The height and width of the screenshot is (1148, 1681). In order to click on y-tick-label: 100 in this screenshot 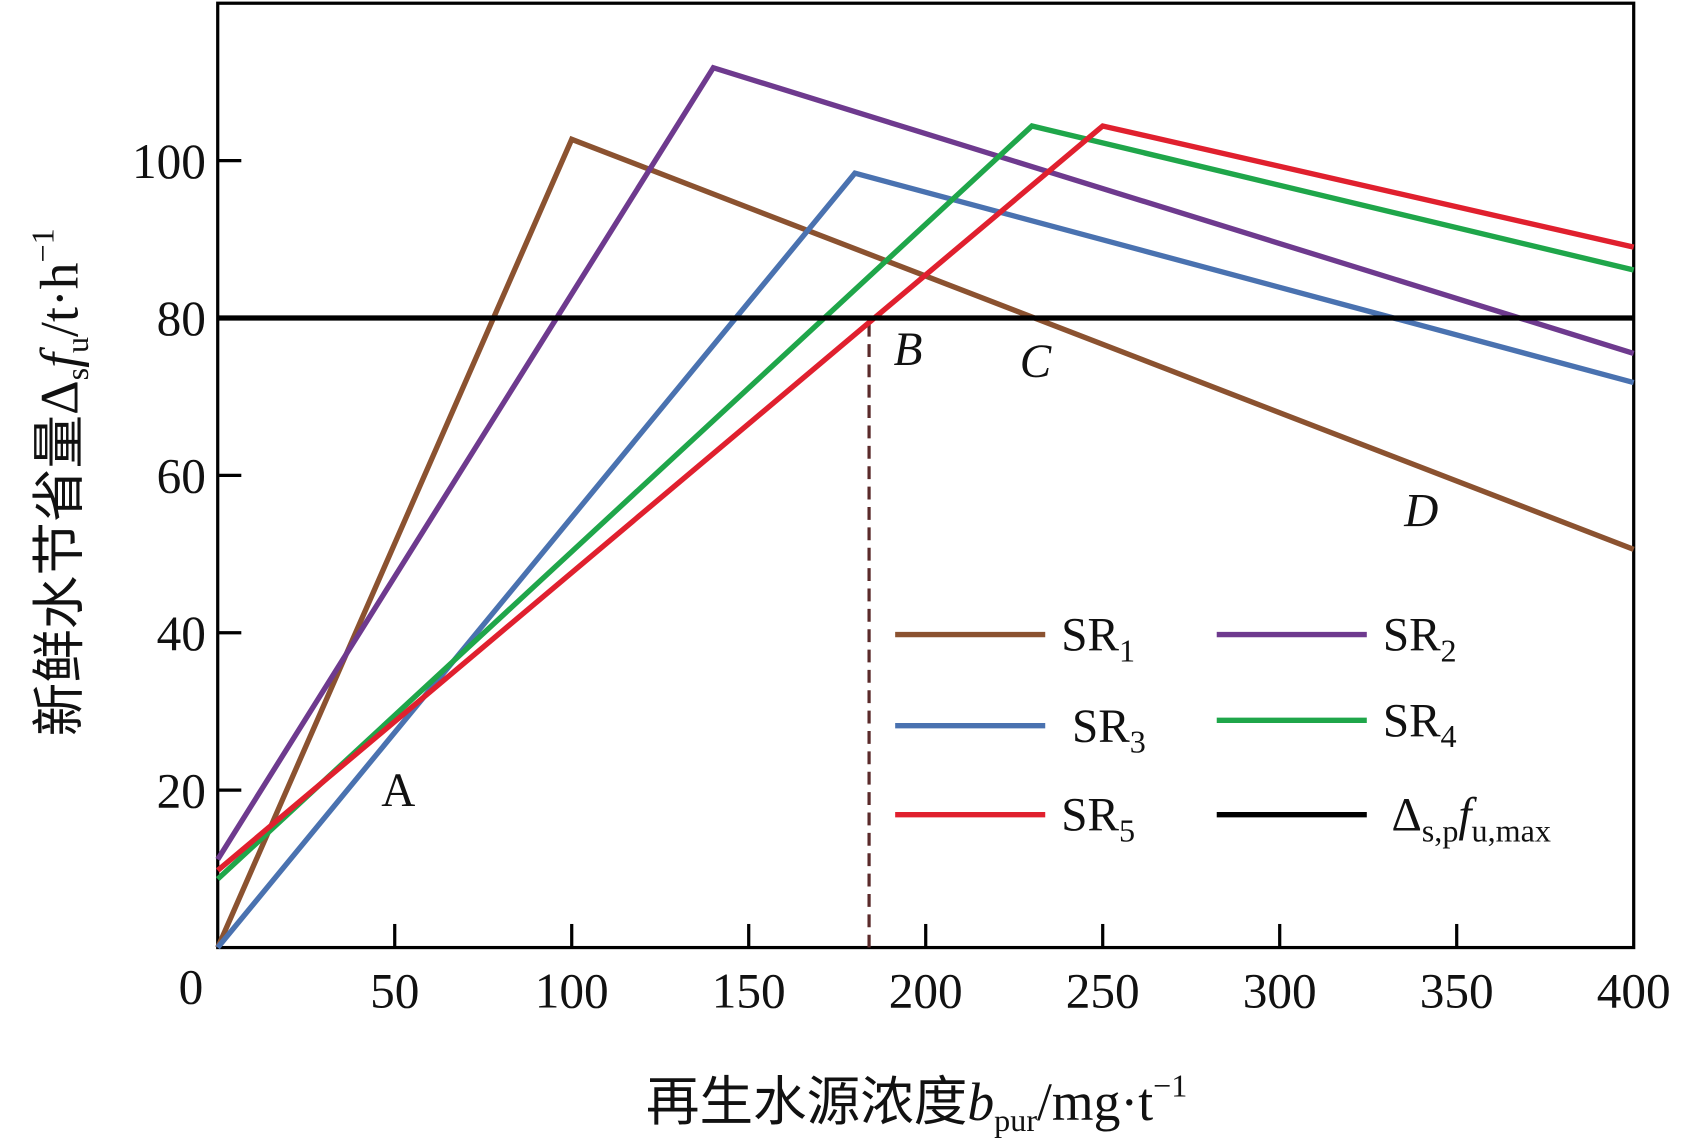, I will do `click(169, 161)`.